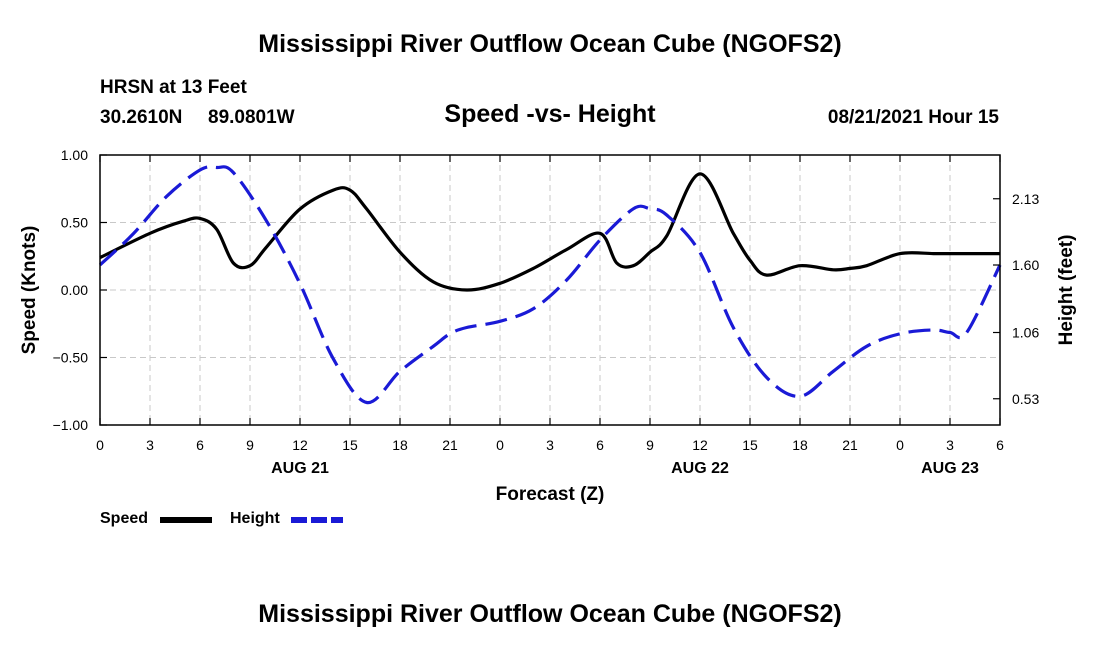  Describe the element at coordinates (74, 223) in the screenshot. I see `y-tick-label: 0.50` at that location.